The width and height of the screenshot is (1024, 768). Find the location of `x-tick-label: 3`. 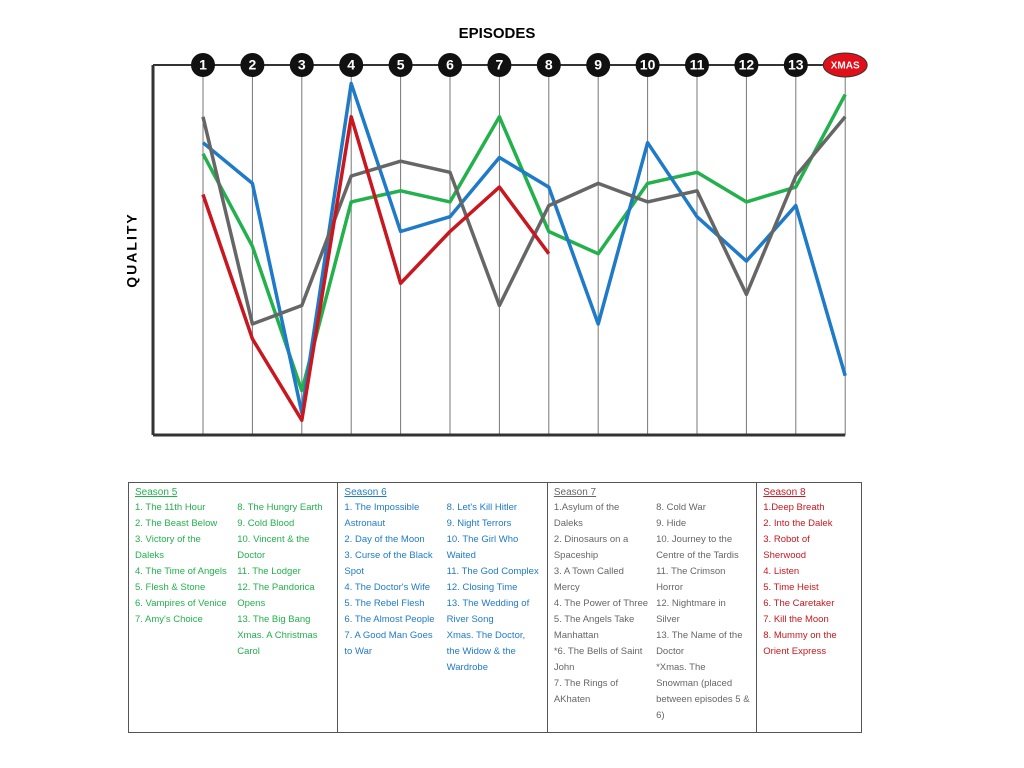

x-tick-label: 3 is located at coordinates (302, 65).